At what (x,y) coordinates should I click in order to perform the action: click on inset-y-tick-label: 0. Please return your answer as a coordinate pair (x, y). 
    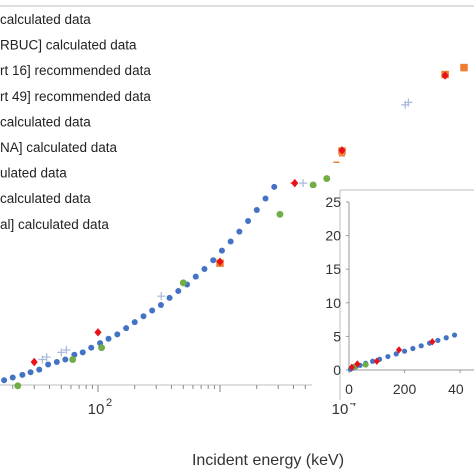
    Looking at the image, I should click on (337, 370).